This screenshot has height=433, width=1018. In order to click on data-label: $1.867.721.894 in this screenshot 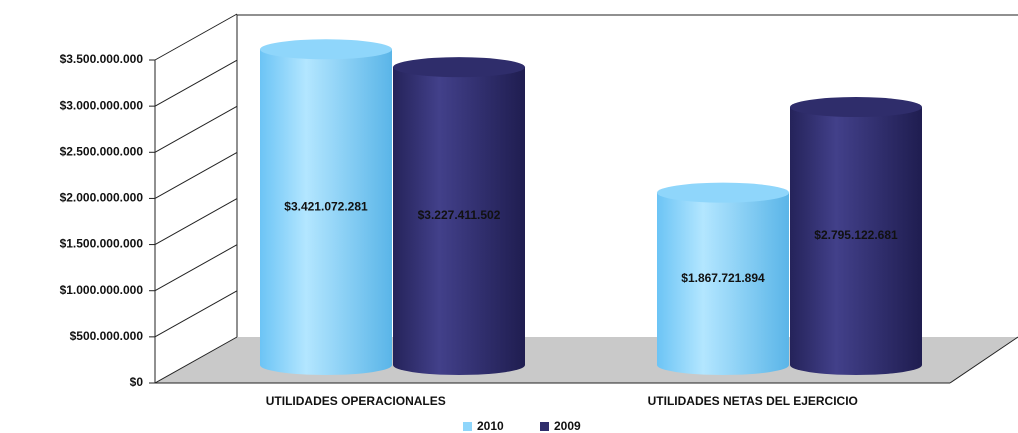, I will do `click(723, 278)`.